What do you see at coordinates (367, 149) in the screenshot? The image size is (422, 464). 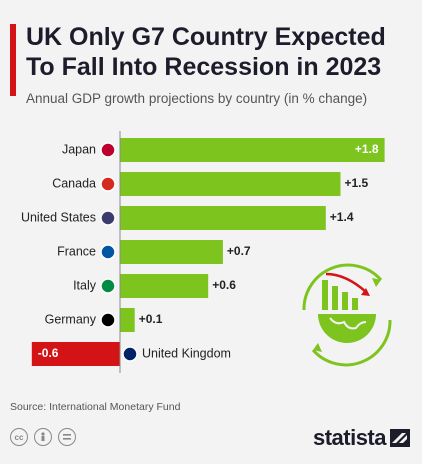 I see `value-label: +1.8` at bounding box center [367, 149].